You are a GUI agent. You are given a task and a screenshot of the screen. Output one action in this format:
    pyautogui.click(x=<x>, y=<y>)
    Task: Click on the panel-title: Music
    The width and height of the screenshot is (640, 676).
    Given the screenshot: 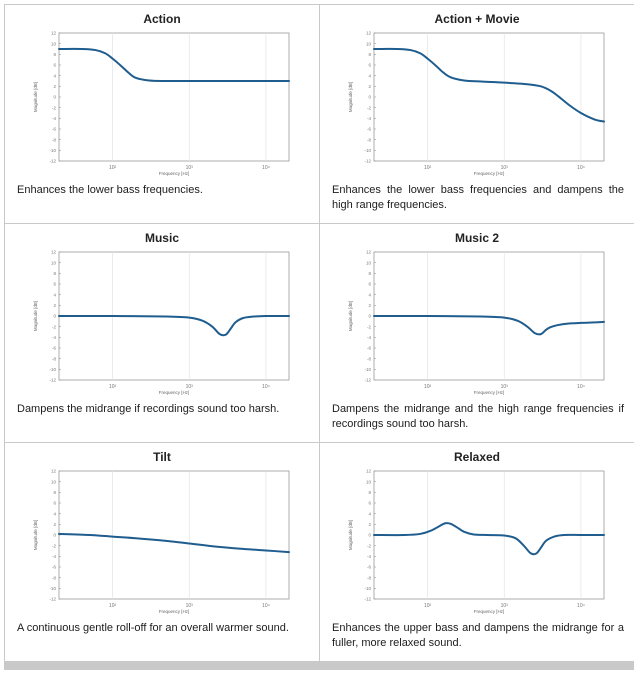 What is the action you would take?
    pyautogui.click(x=161, y=238)
    